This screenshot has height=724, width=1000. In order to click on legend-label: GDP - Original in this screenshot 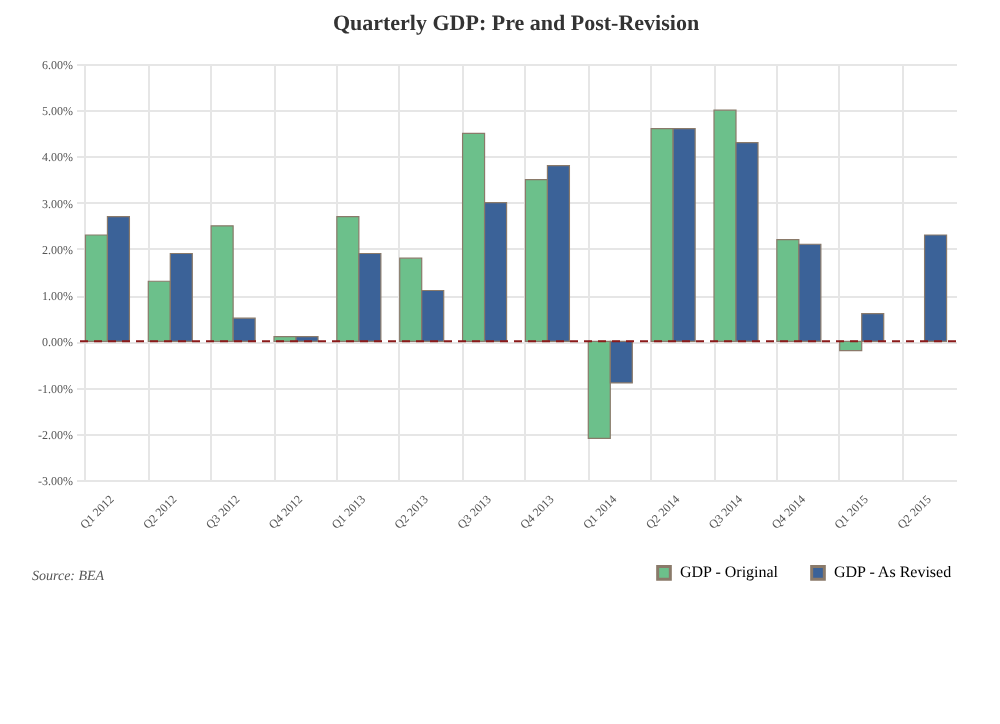, I will do `click(730, 571)`.